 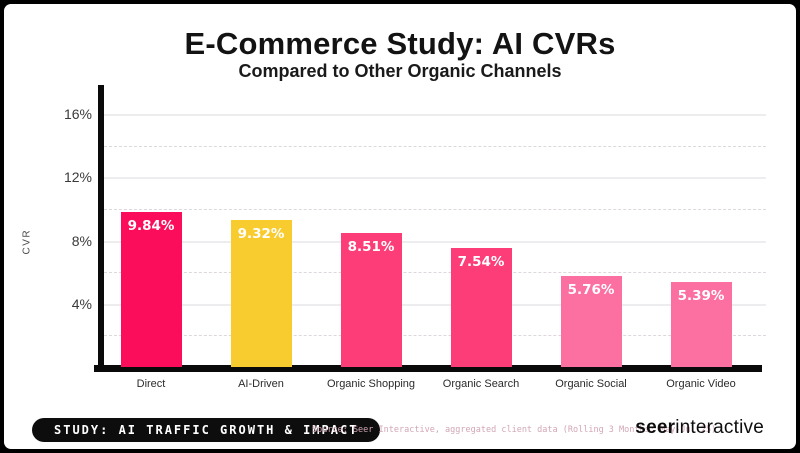 What do you see at coordinates (81, 240) in the screenshot?
I see `y-tick-label: 8%` at bounding box center [81, 240].